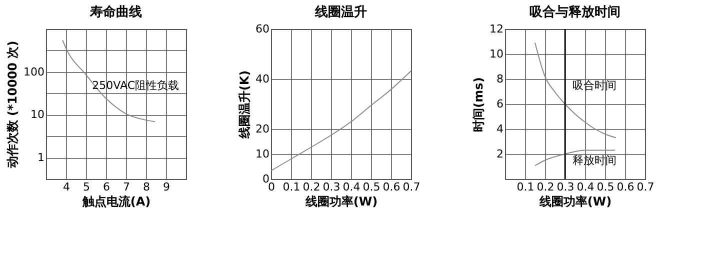 Image resolution: width=707 pixels, height=263 pixels. What do you see at coordinates (245, 105) in the screenshot?
I see `y-axis-title: 线圈温升(K)` at bounding box center [245, 105].